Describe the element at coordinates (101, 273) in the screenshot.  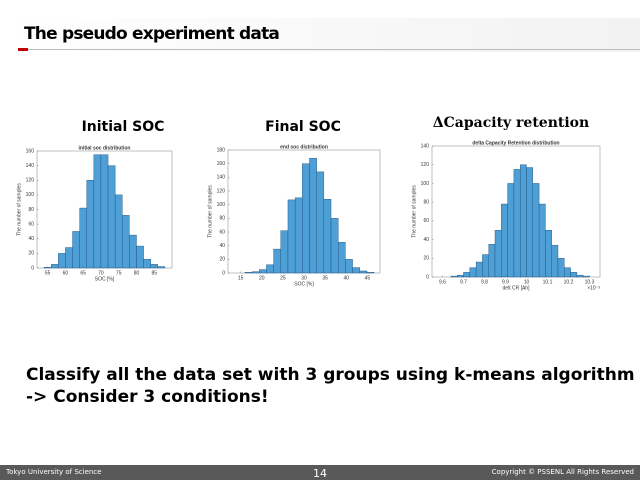
I see `x-tick-label: 70` at that location.